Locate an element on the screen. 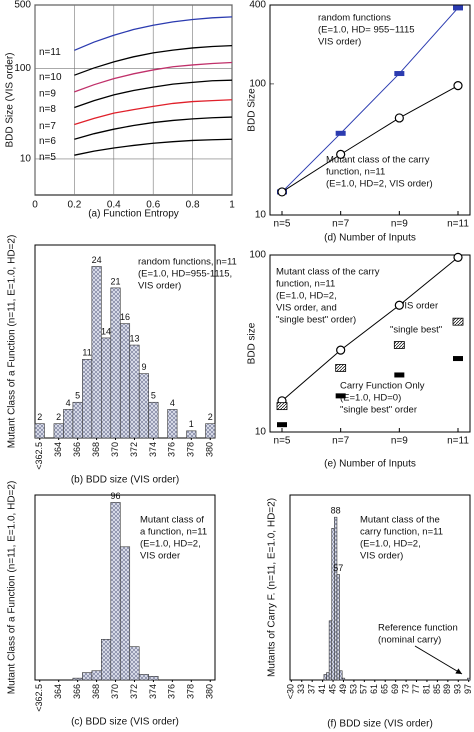 Image resolution: width=474 pixels, height=732 pixels. x-tick-label: 0.6 is located at coordinates (153, 205).